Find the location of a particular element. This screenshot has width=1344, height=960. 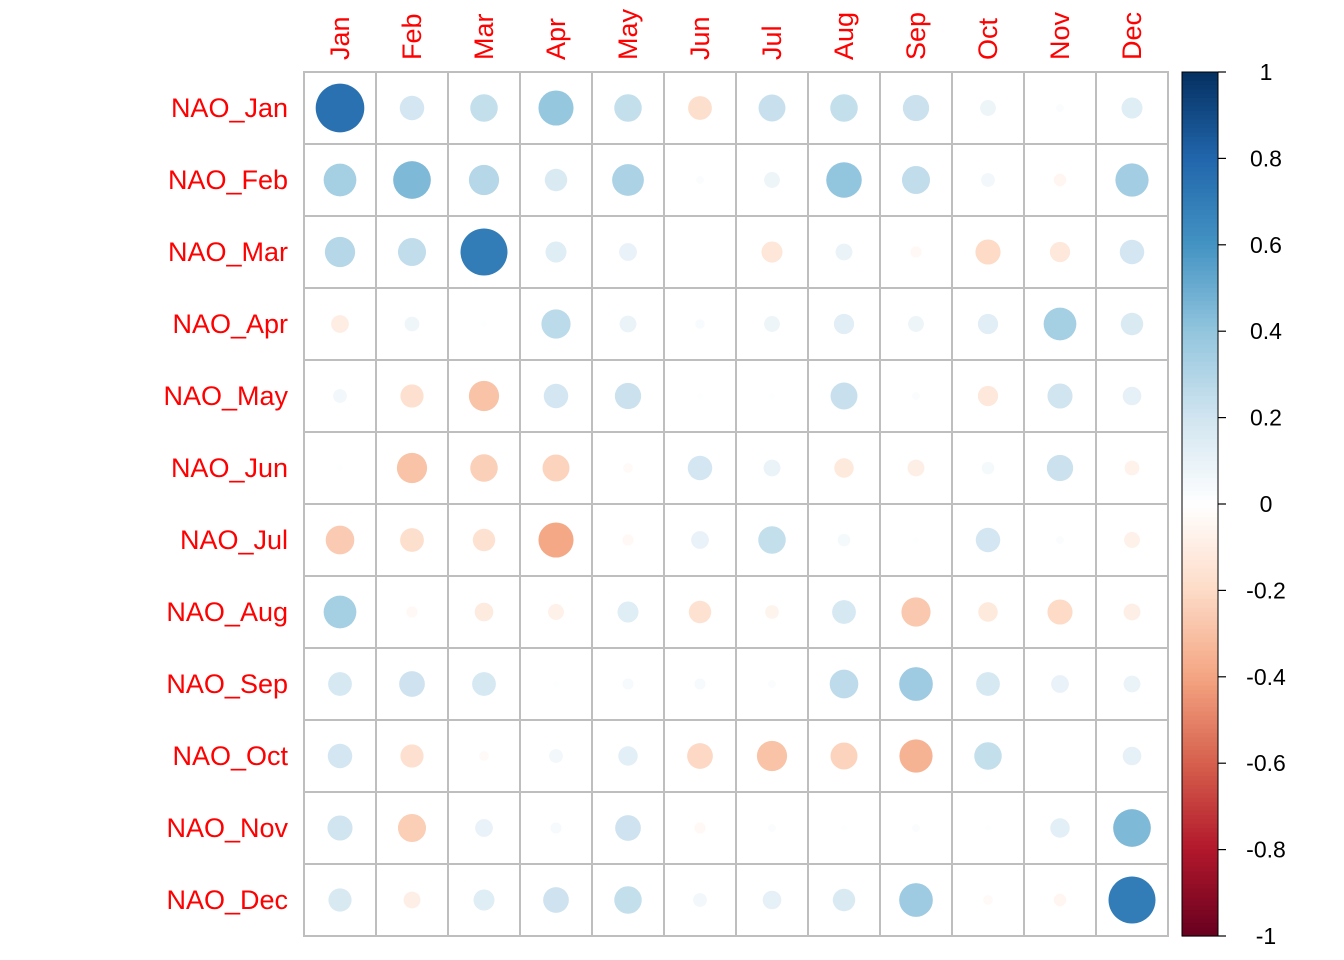

column-label: Nov is located at coordinates (1060, 35).